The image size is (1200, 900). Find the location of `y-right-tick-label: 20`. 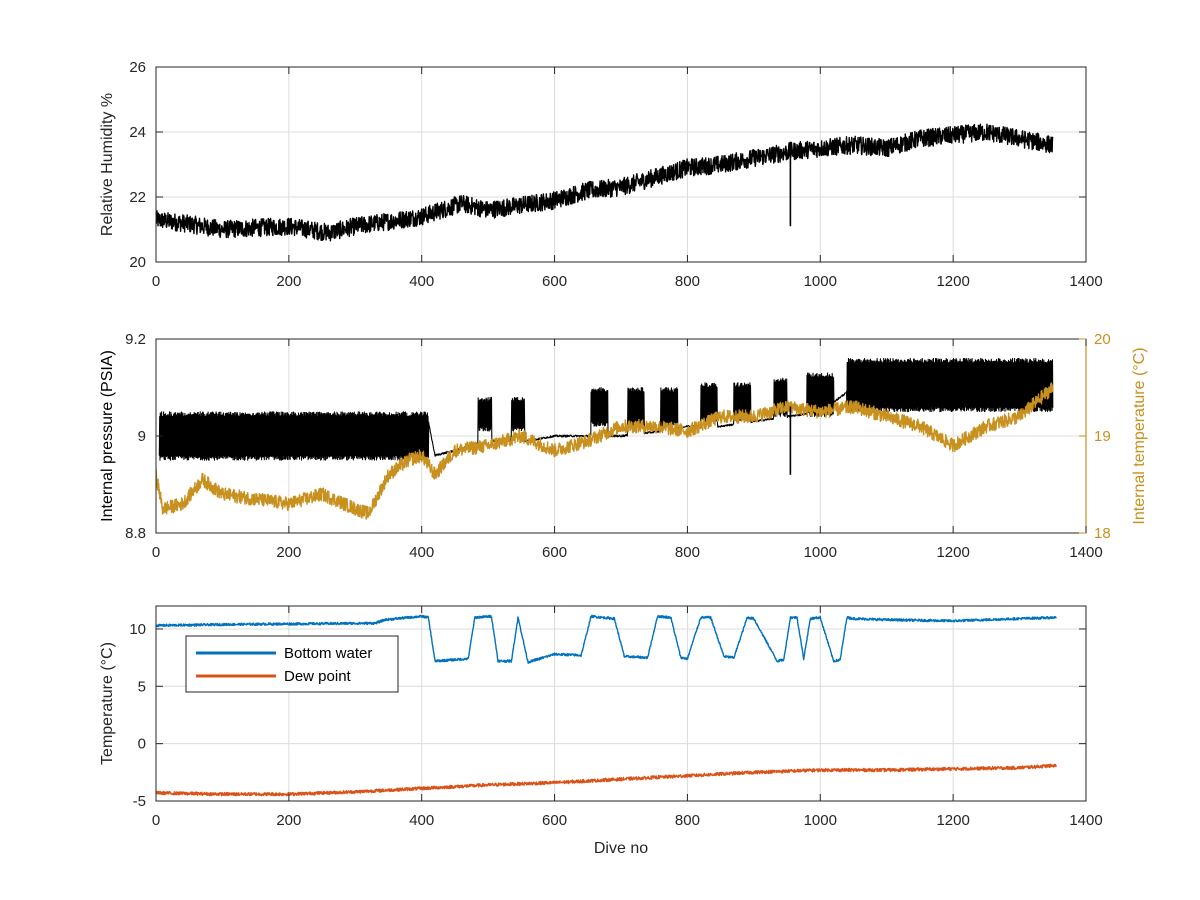

y-right-tick-label: 20 is located at coordinates (1102, 339).